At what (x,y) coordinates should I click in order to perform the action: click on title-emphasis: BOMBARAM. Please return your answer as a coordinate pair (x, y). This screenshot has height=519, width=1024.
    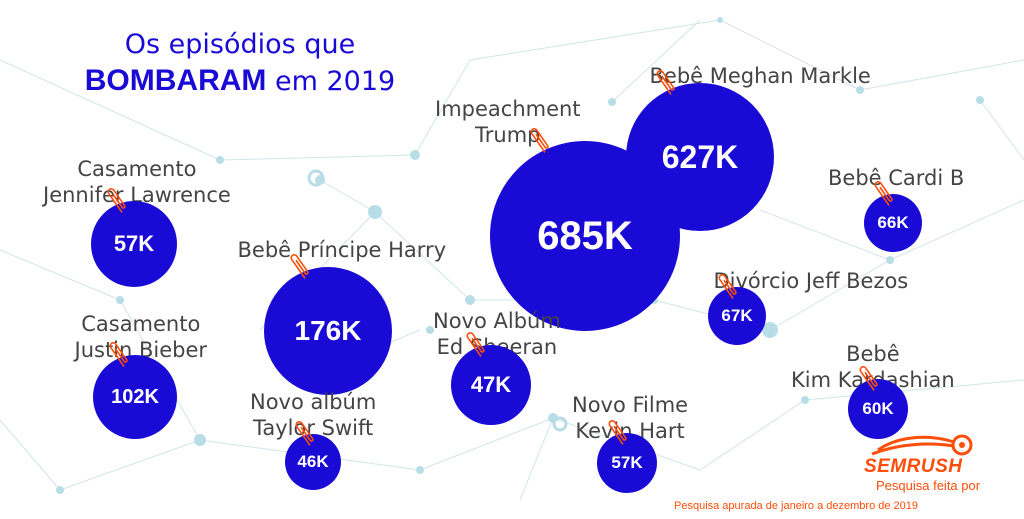
    Looking at the image, I should click on (175, 80).